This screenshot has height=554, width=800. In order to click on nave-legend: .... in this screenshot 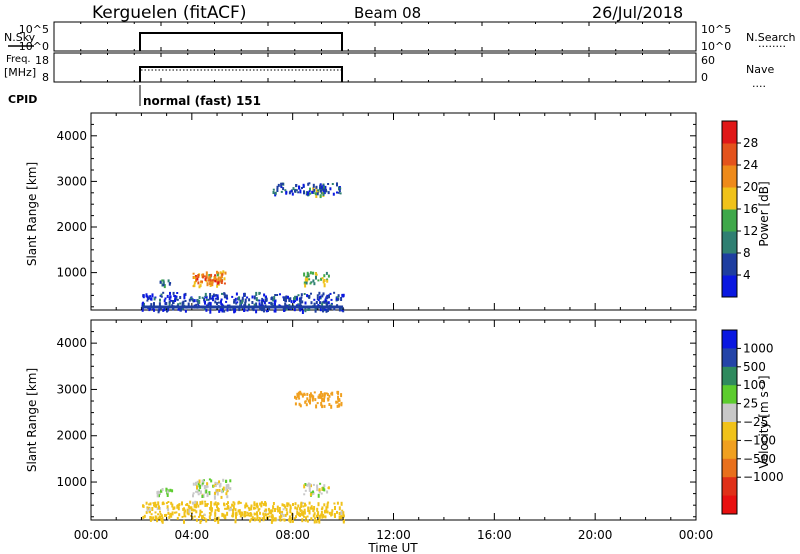, I will do `click(759, 83)`.